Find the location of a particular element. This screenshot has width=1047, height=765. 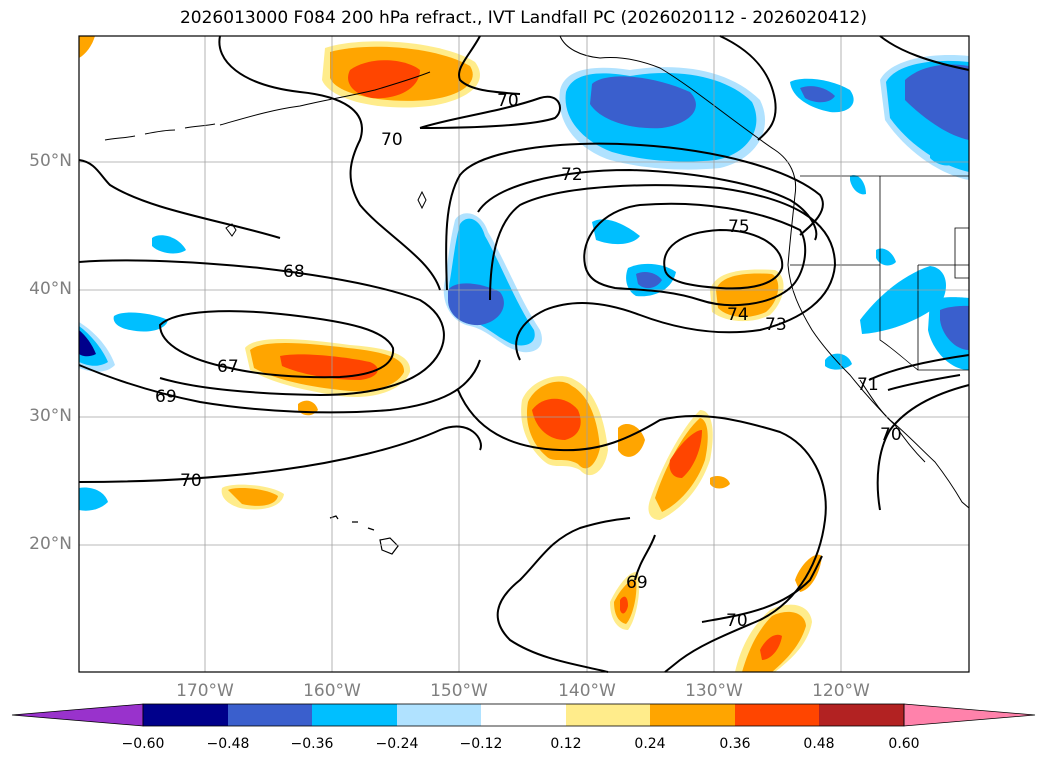

latitude-label: 20°N is located at coordinates (50, 544).